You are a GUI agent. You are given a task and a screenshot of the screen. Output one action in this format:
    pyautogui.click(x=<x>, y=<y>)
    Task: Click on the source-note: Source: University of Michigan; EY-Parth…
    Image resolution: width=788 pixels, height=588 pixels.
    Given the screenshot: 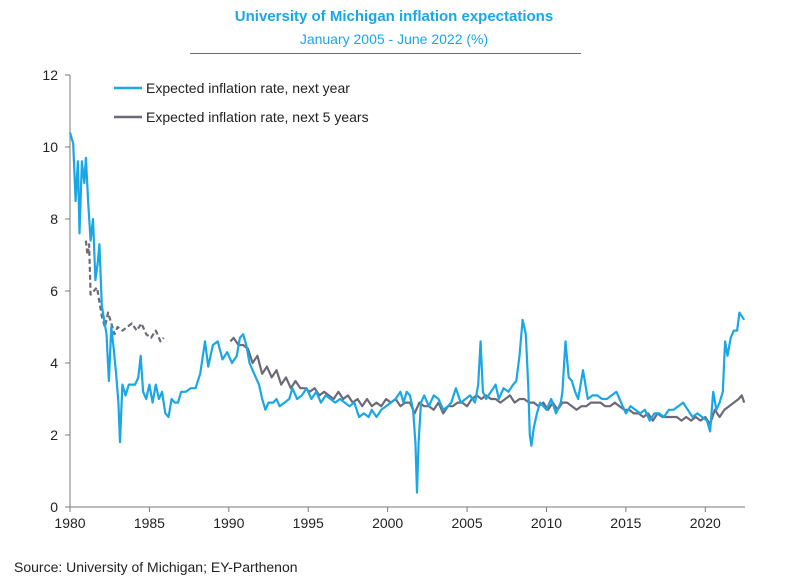 What is the action you would take?
    pyautogui.click(x=156, y=567)
    